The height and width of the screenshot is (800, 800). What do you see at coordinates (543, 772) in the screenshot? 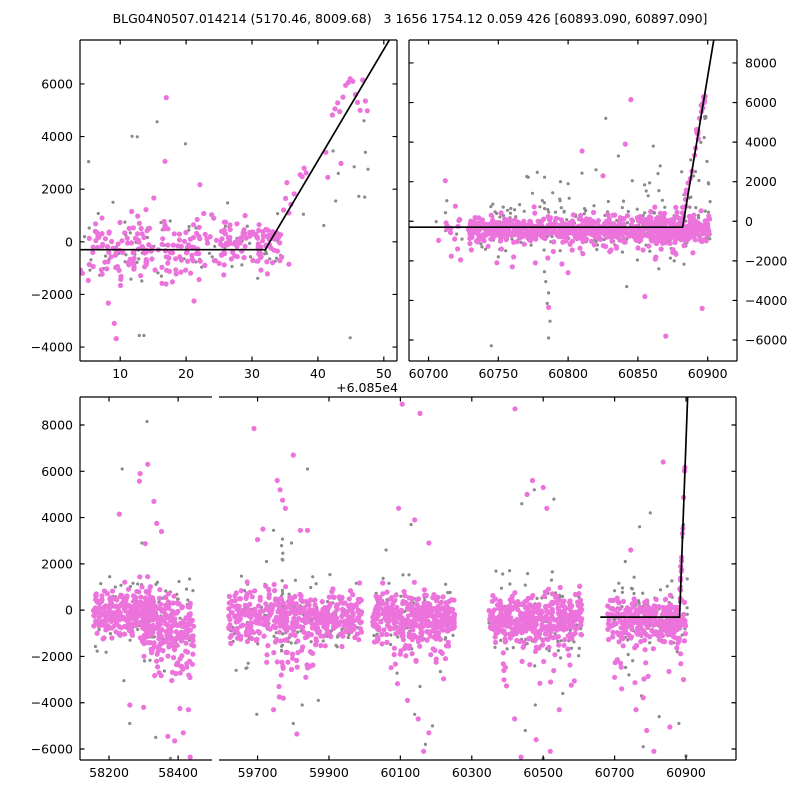
I see `x-tick-label: 60500` at bounding box center [543, 772].